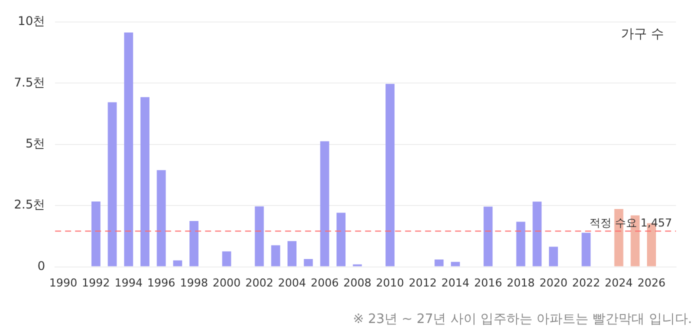 This screenshot has width=700, height=330. I want to click on x-tick-label: 2010, so click(390, 283).